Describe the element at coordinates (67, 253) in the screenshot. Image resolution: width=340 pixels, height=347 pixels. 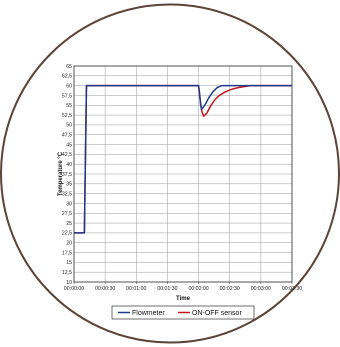
I see `y-tick-label: 17,5` at that location.